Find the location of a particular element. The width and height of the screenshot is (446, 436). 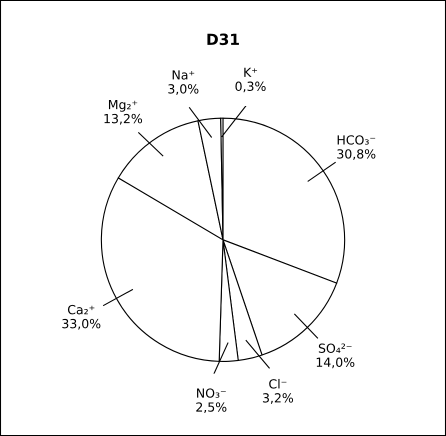

data-label: 30,8% is located at coordinates (356, 154).